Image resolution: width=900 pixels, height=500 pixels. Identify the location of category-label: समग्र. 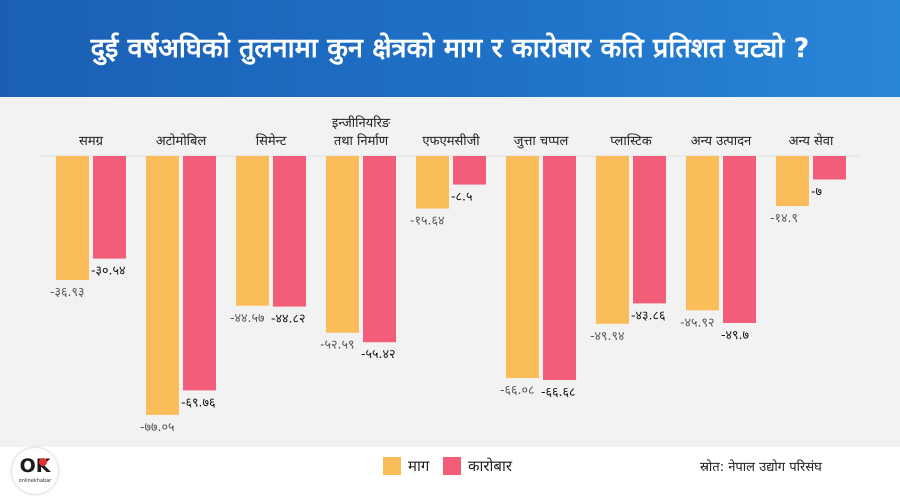
(91, 141).